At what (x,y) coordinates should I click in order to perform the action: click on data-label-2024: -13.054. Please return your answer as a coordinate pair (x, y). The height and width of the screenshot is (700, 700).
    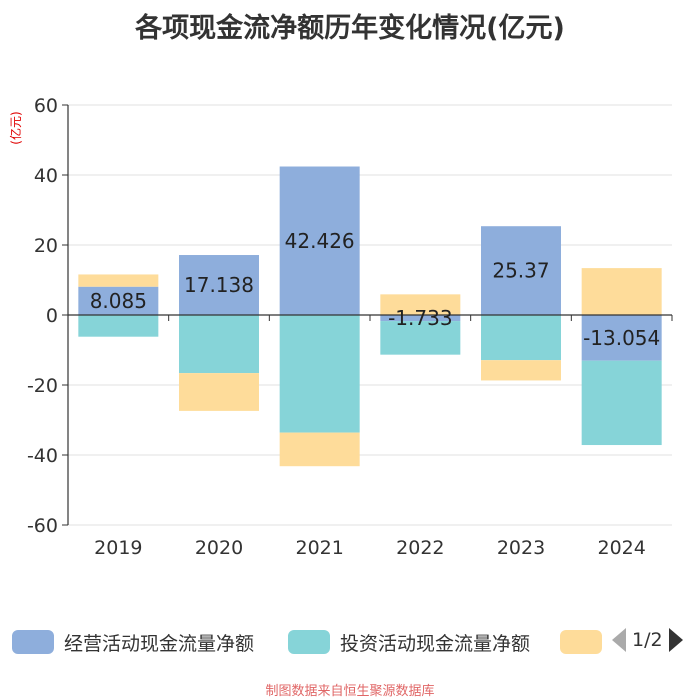
    Looking at the image, I should click on (621, 338).